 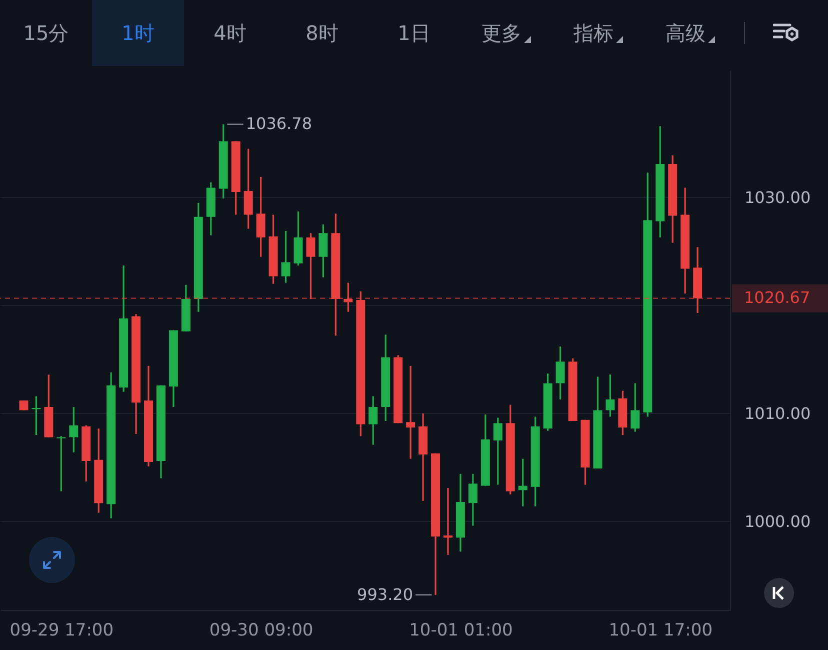 What do you see at coordinates (62, 630) in the screenshot?
I see `x-tick-label: 09-29 17:00` at bounding box center [62, 630].